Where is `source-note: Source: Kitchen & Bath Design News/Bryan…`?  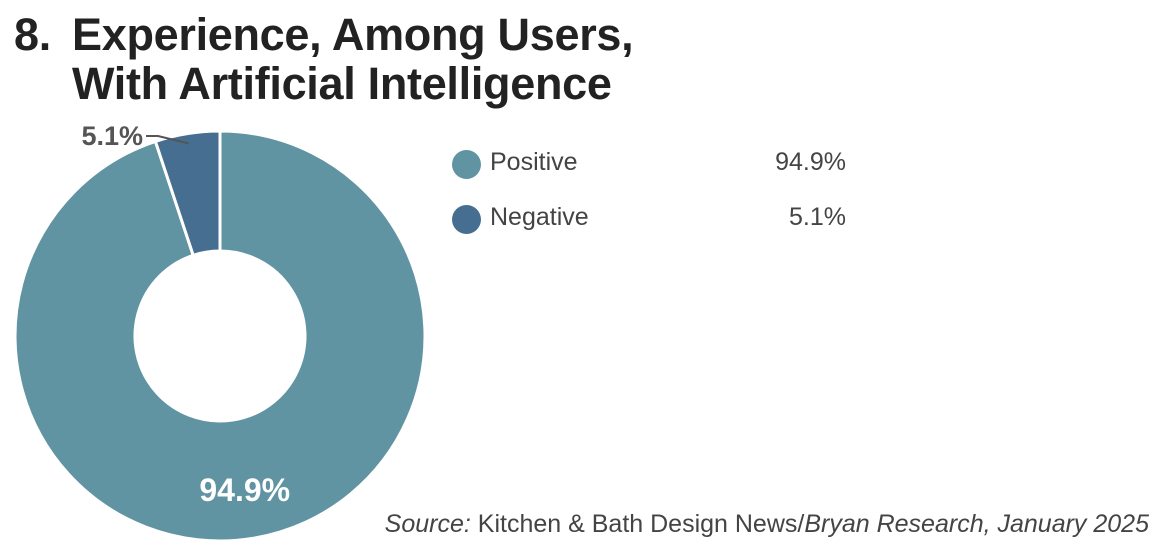 source-note: Source: Kitchen & Bath Design News/Bryan… is located at coordinates (767, 524).